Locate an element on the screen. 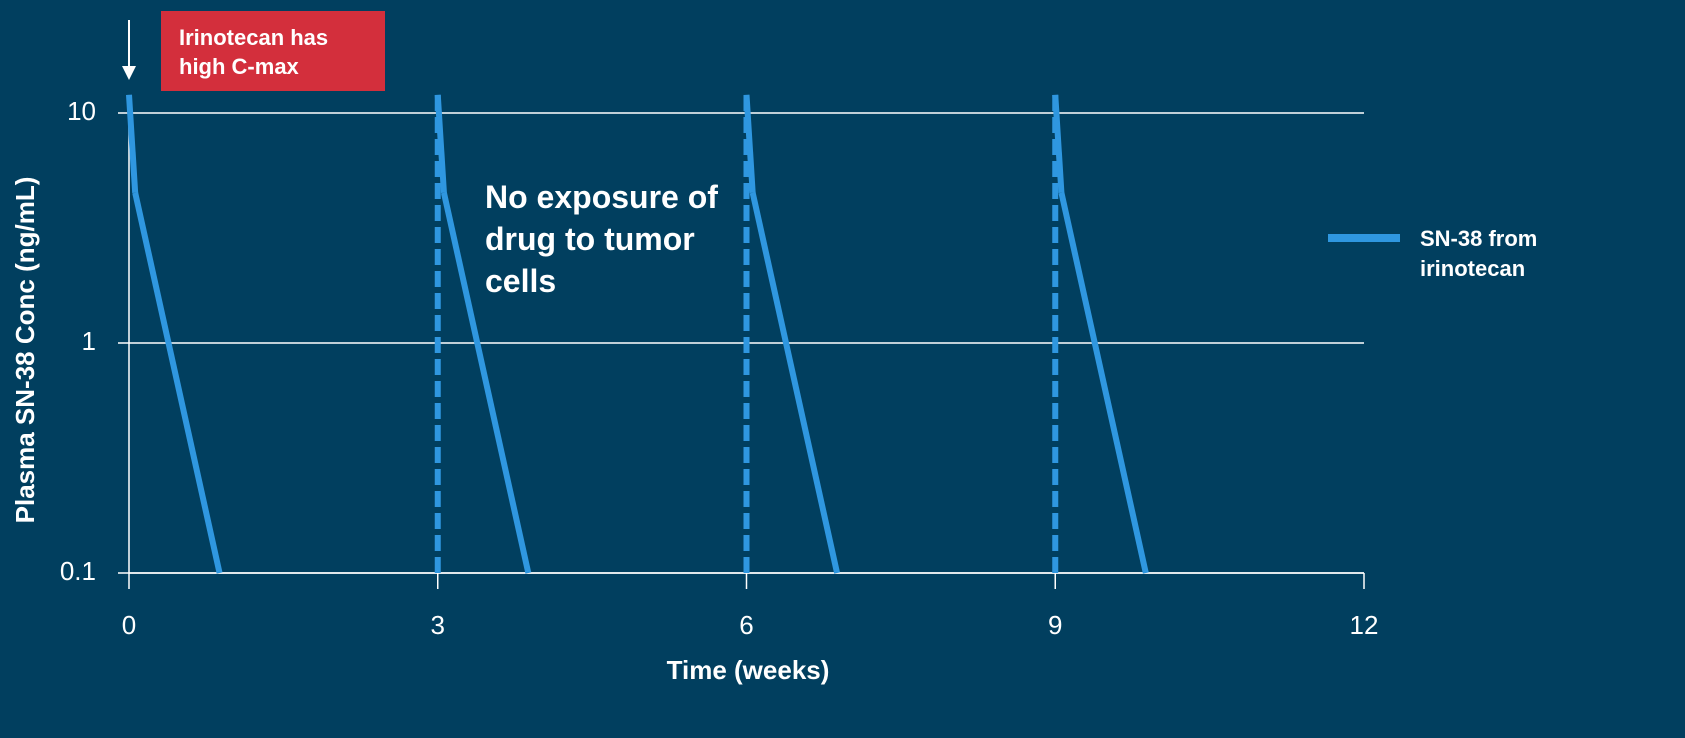 This screenshot has width=1685, height=738. y-tick-label: 0.1 is located at coordinates (78, 571).